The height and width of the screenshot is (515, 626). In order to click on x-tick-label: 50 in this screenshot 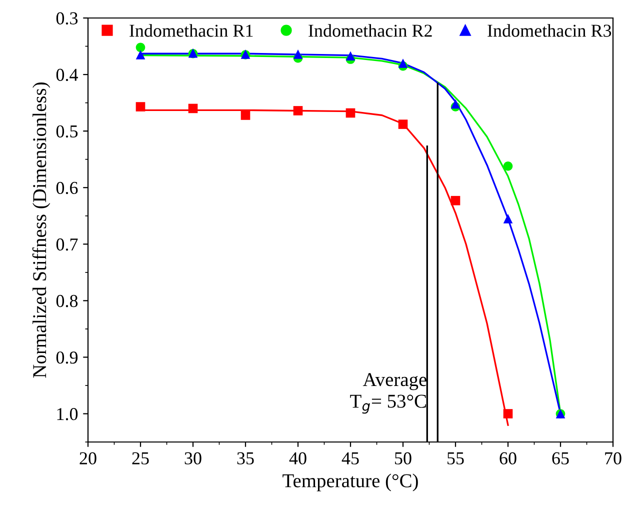, I will do `click(403, 458)`.